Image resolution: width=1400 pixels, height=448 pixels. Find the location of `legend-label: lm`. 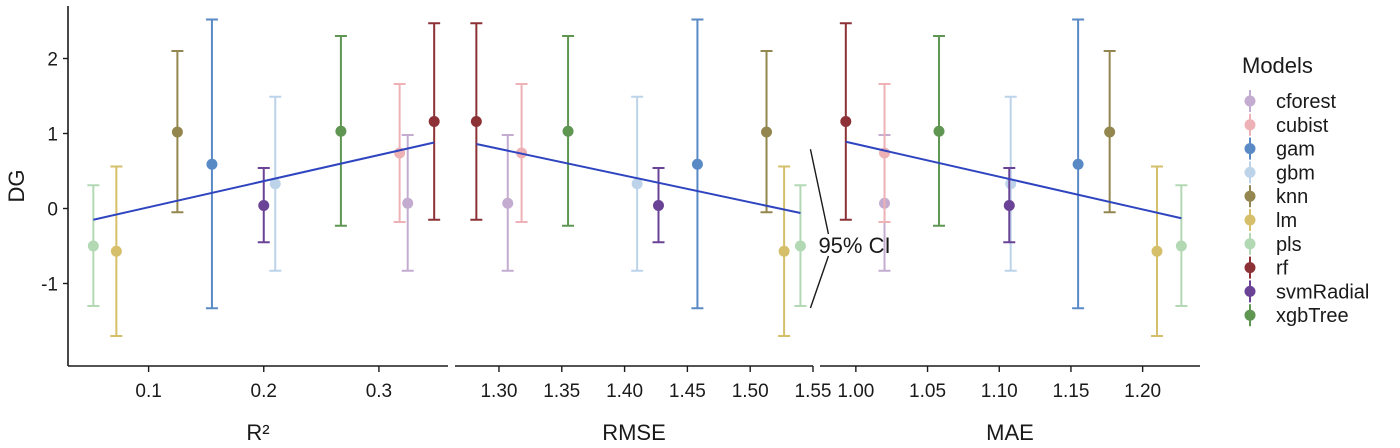

legend-label: lm is located at coordinates (1286, 221).